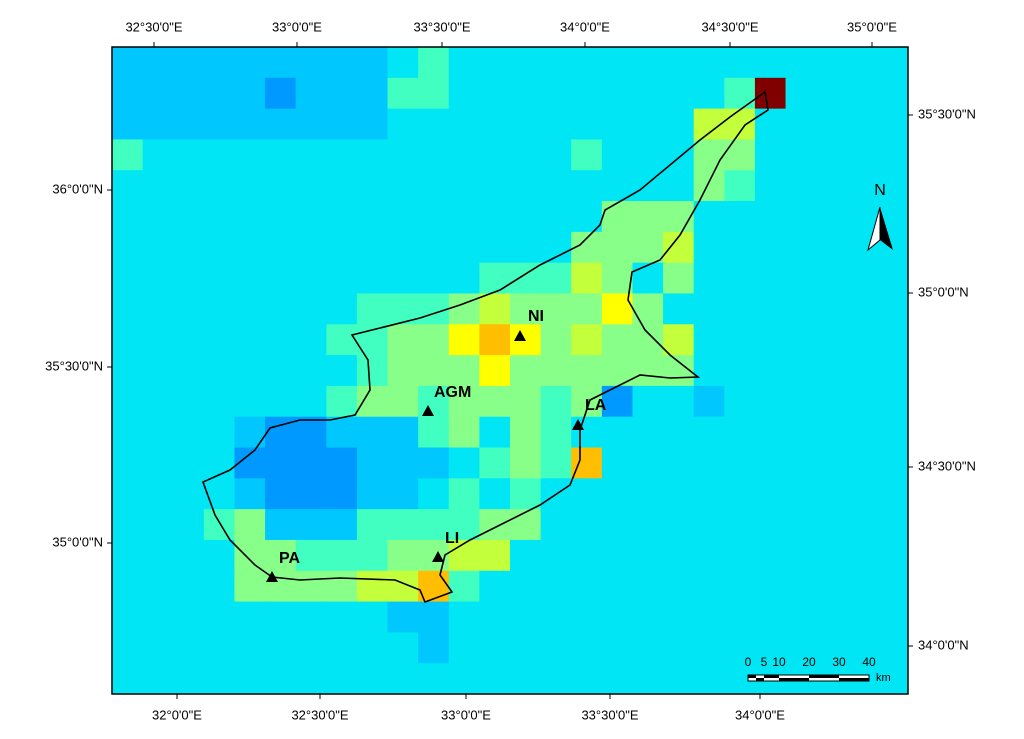 The image size is (1024, 739). I want to click on top-tick-label: 32°30'0"E, so click(153, 26).